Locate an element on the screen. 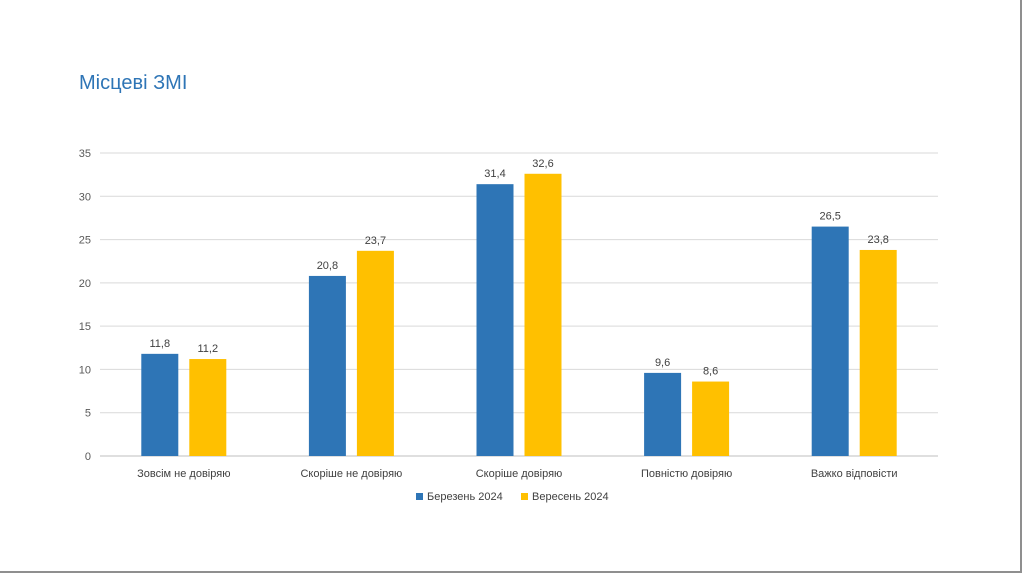  x-tick-label: Зовсім не довіряю is located at coordinates (183, 474).